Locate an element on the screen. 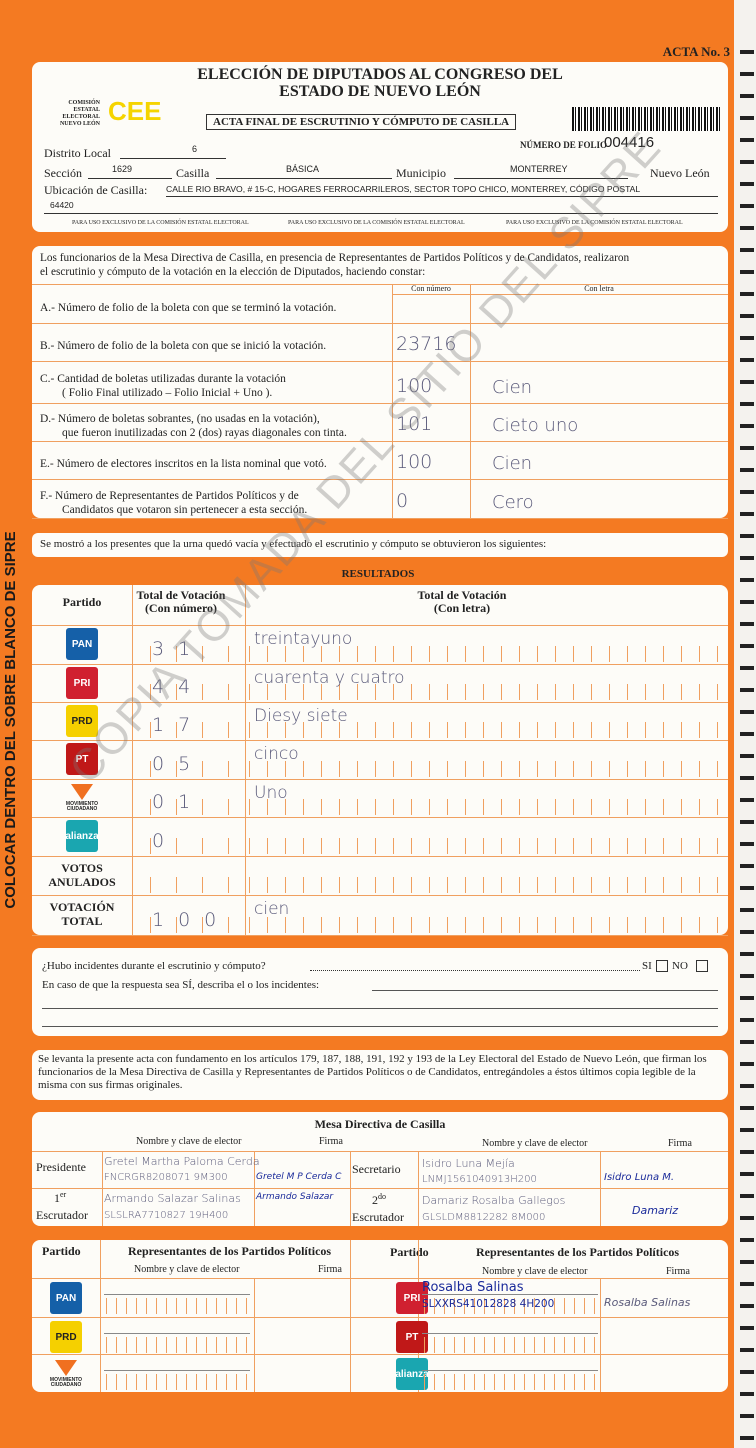 Image resolution: width=756 pixels, height=1448 pixels. constancia-row-number: 23716 is located at coordinates (426, 344).